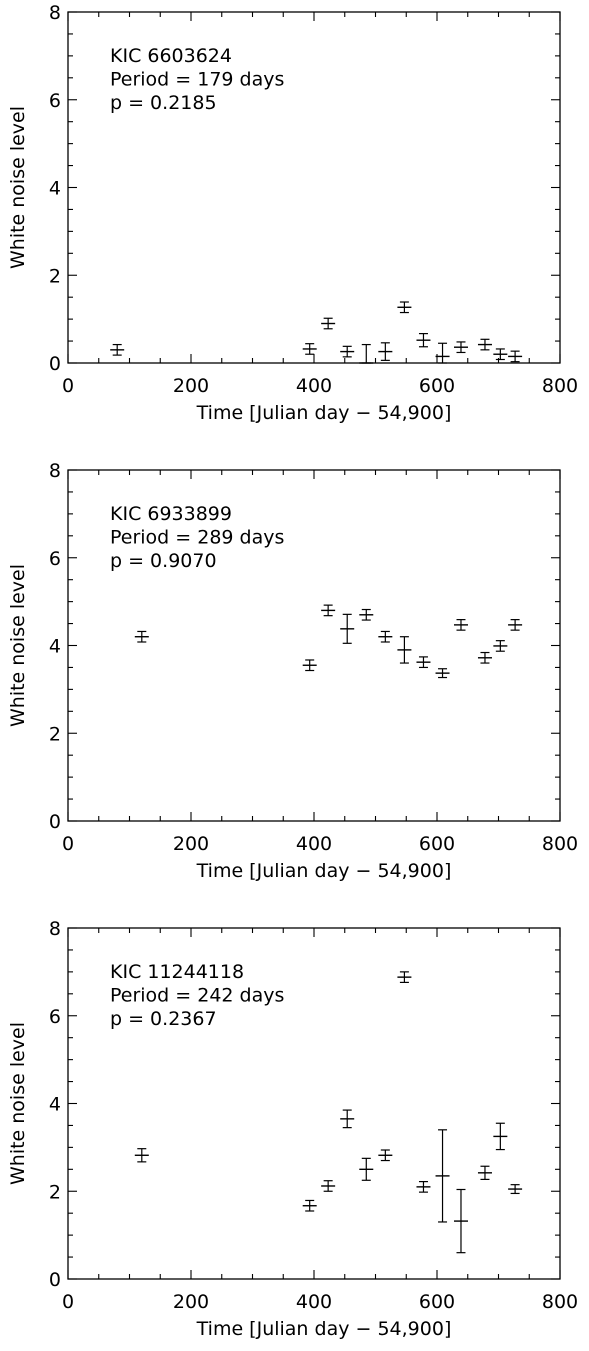 This screenshot has height=1351, width=589. What do you see at coordinates (197, 996) in the screenshot?
I see `annotation-text: Period = 242 days` at bounding box center [197, 996].